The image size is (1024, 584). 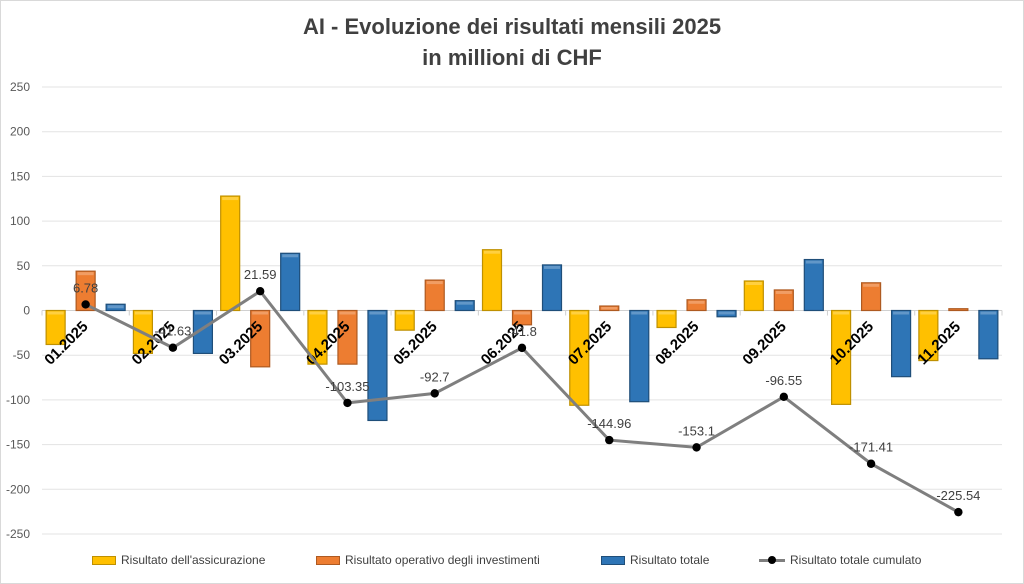 What do you see at coordinates (772, 560) in the screenshot?
I see `legend-swatch-cumulative` at bounding box center [772, 560].